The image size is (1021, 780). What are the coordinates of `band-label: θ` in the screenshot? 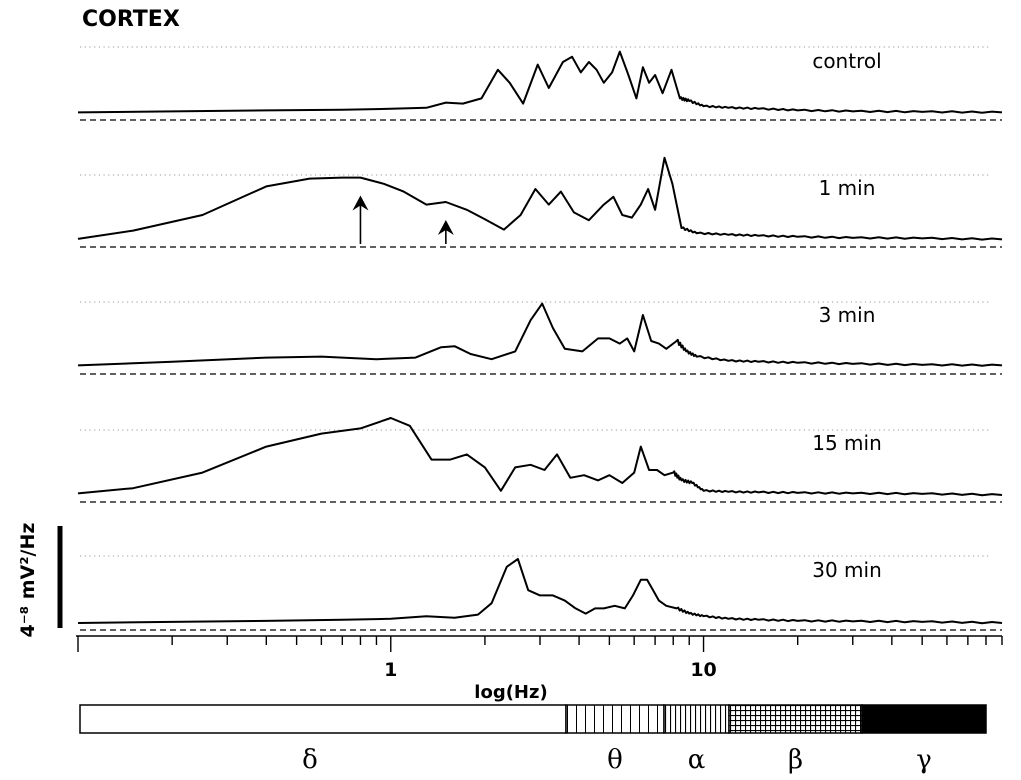 It's located at (615, 760).